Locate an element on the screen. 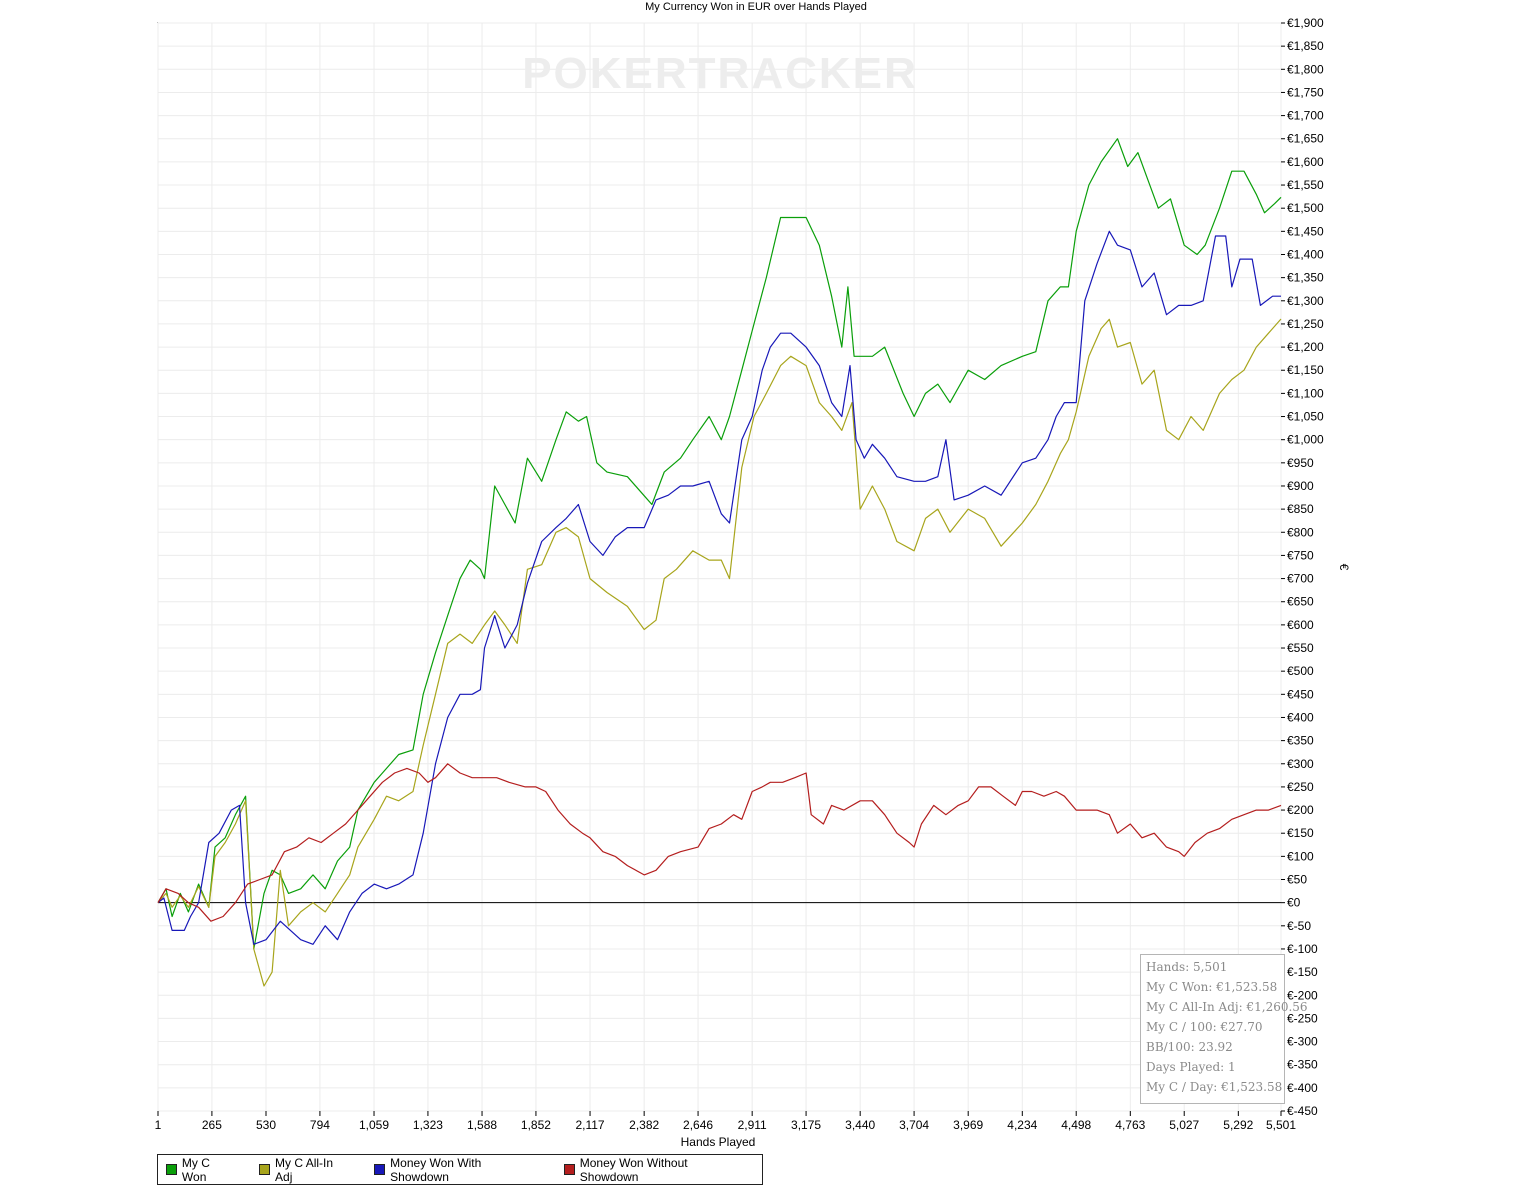 The image size is (1536, 1200). y-tick-label: €1,900 is located at coordinates (1305, 23).